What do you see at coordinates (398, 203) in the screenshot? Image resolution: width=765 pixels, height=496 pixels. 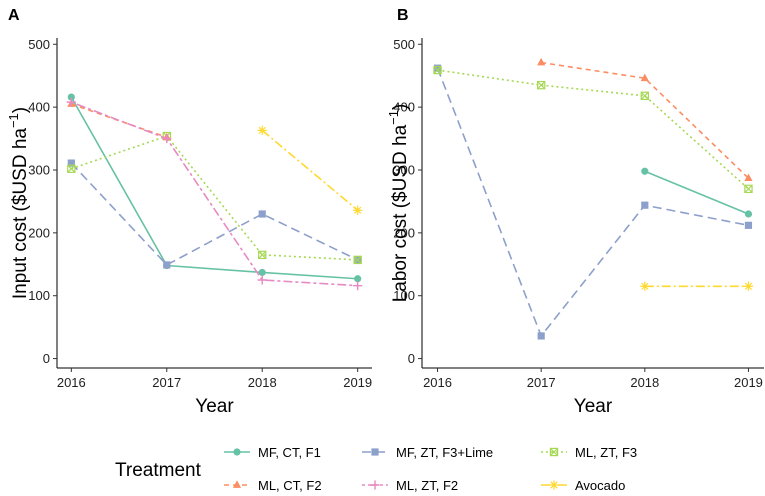 I see `y-axis-title: Labor cost ($USD ha−1)` at bounding box center [398, 203].